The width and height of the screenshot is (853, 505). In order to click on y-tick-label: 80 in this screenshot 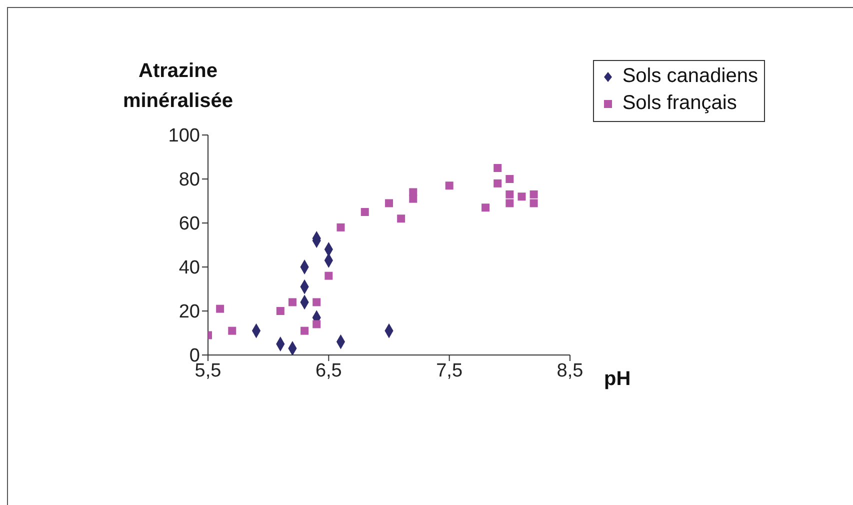, I will do `click(189, 180)`.